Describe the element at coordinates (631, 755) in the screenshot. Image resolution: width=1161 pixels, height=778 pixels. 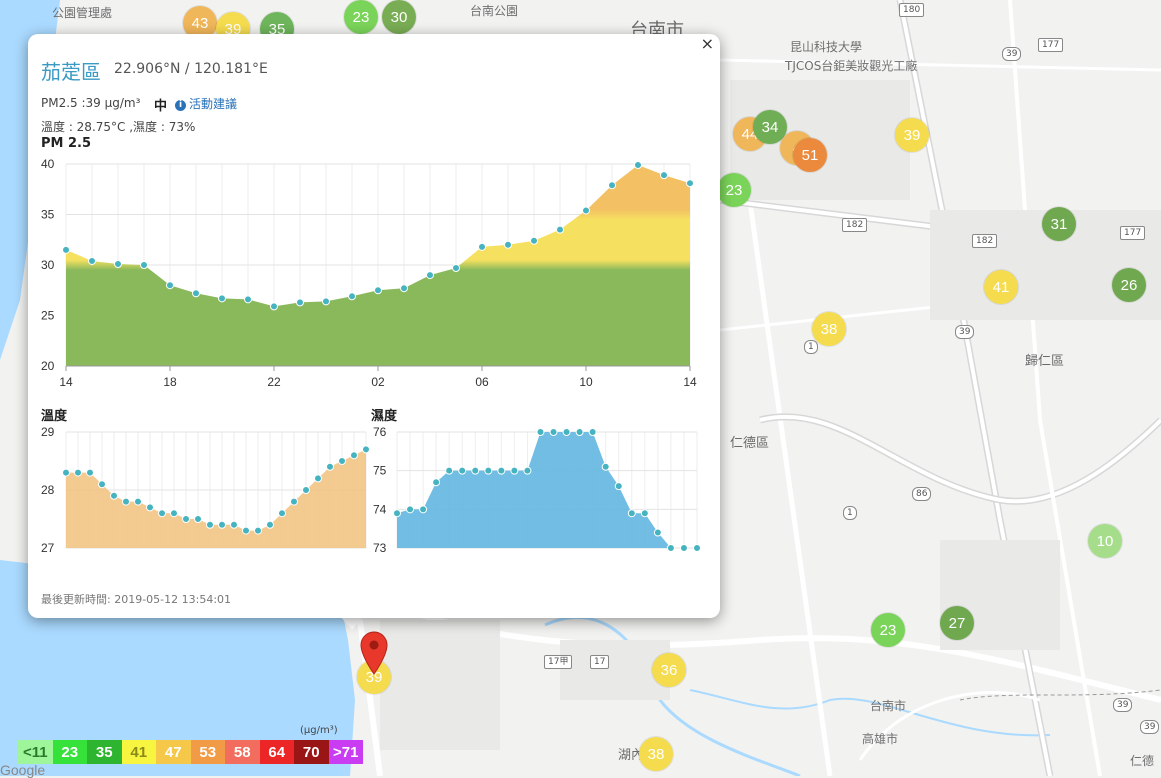
I see `map-label-hunei: 湖內` at that location.